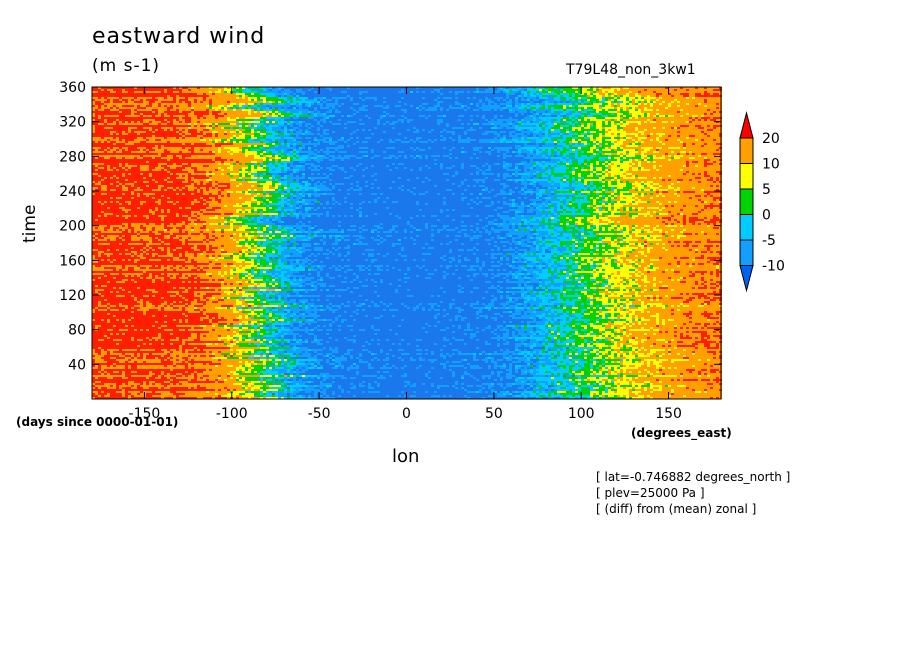 The image size is (904, 654). I want to click on chart-units: (m s-1), so click(126, 66).